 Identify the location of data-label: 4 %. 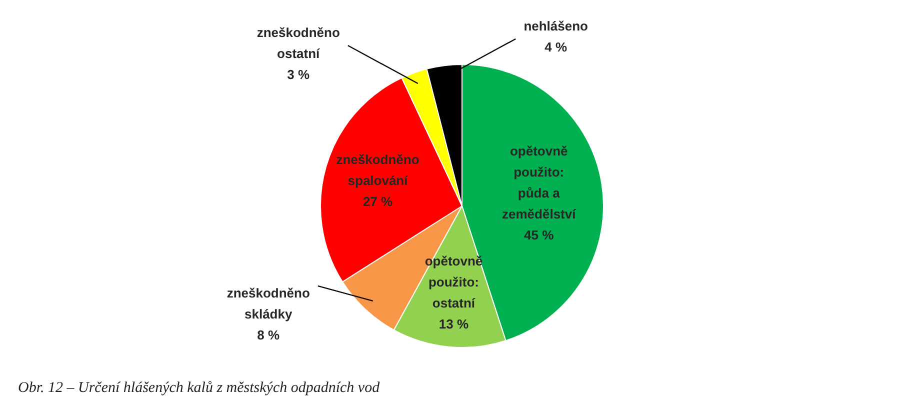
(556, 46).